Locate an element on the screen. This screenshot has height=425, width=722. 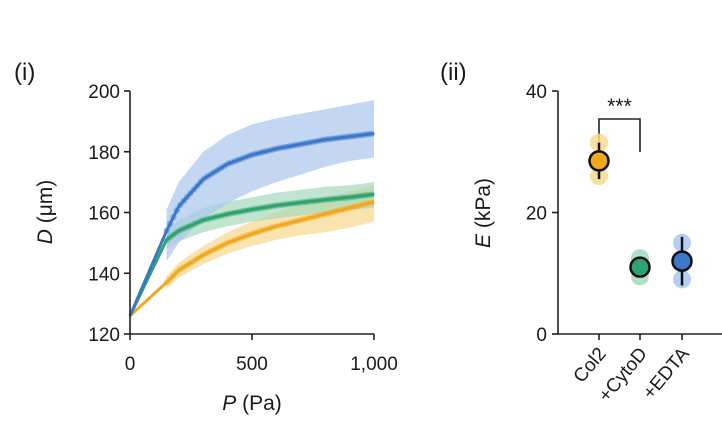
significance-stars: *** is located at coordinates (619, 106).